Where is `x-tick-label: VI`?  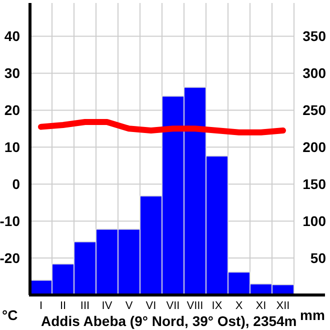 x-tick-label: VI is located at coordinates (151, 306).